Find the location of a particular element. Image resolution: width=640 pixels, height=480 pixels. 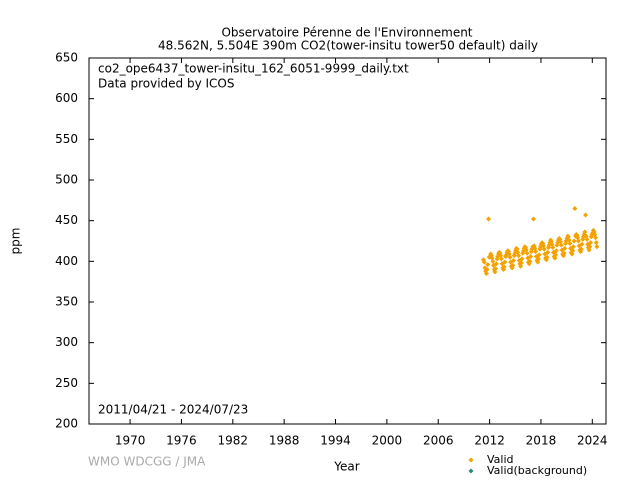

y-tick-label: 400 is located at coordinates (66, 261).